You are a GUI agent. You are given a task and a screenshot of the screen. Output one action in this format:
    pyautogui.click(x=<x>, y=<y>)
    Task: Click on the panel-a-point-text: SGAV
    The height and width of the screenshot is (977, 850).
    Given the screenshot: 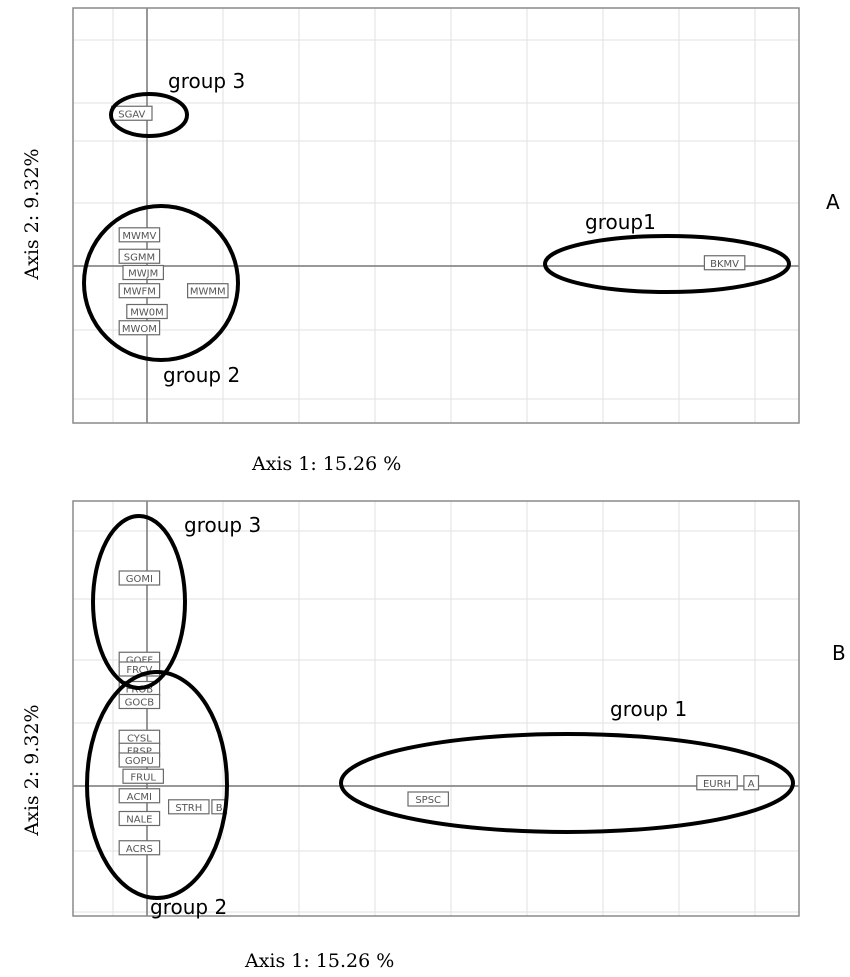 What is the action you would take?
    pyautogui.click(x=131, y=114)
    